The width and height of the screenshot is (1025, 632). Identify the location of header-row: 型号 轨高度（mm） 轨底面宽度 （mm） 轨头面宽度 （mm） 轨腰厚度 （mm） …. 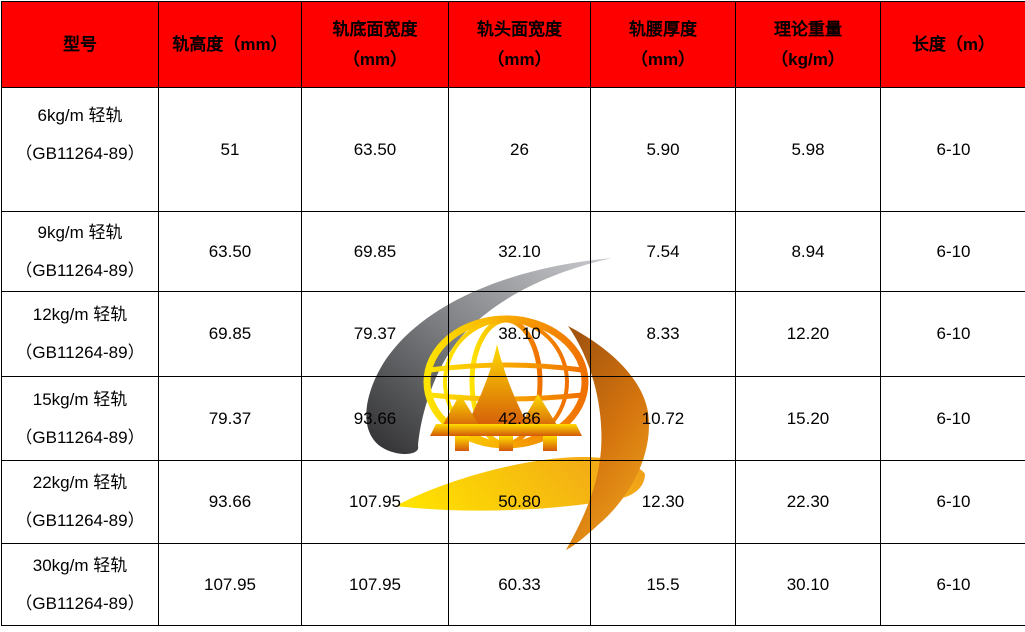
(513, 44).